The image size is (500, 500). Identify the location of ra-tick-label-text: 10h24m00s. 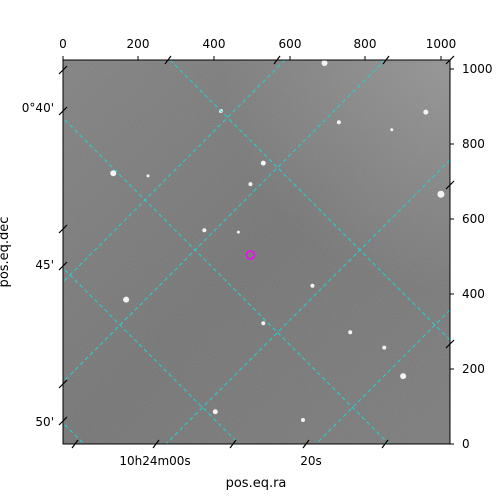
(154, 461).